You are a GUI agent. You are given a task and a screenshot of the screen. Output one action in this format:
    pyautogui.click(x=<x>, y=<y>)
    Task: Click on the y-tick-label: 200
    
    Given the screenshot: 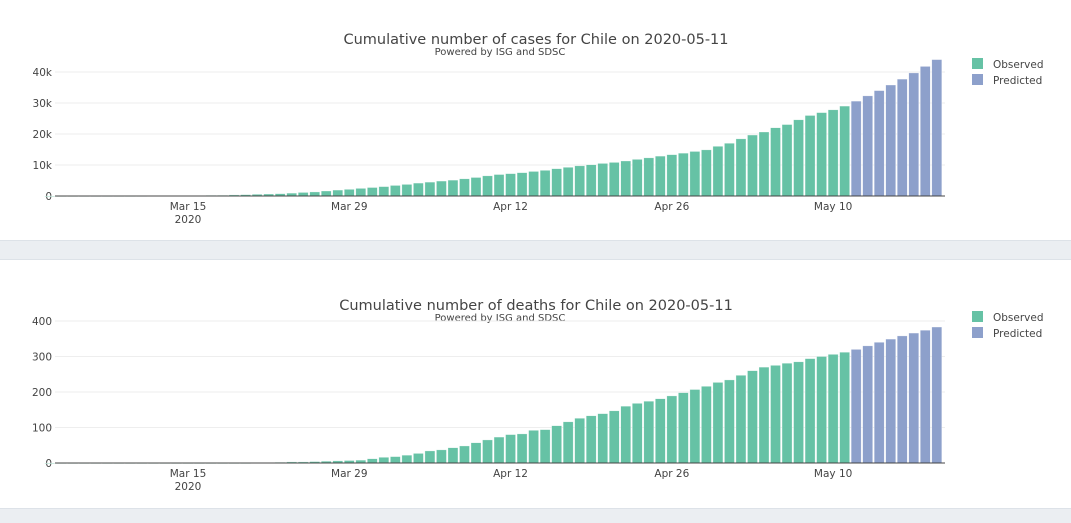 What is the action you would take?
    pyautogui.click(x=42, y=393)
    